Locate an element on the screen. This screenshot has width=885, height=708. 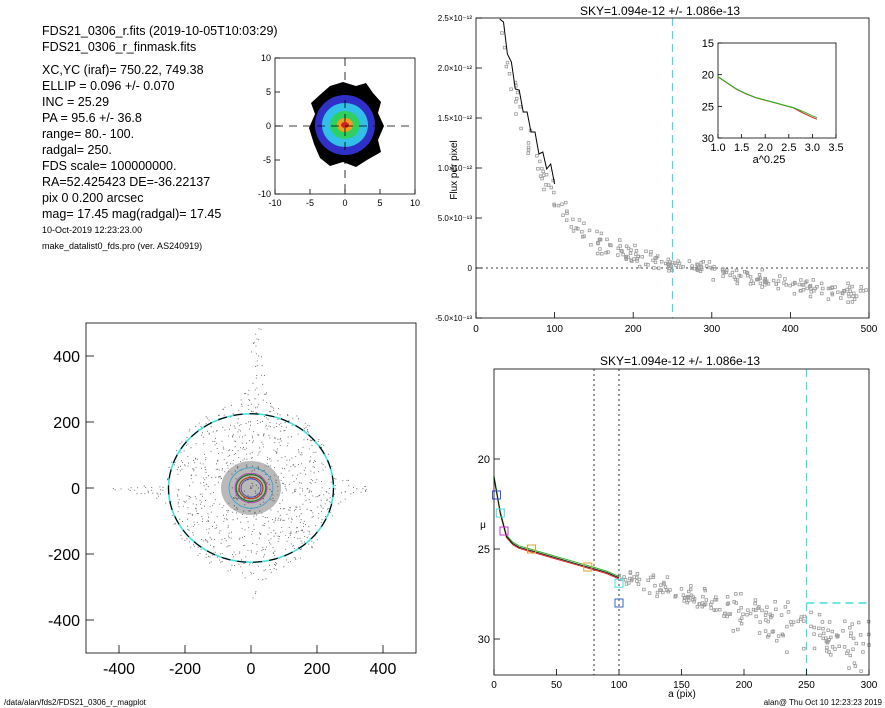
param-line: PA = 95.6 +/- 36.8 is located at coordinates (92, 118).